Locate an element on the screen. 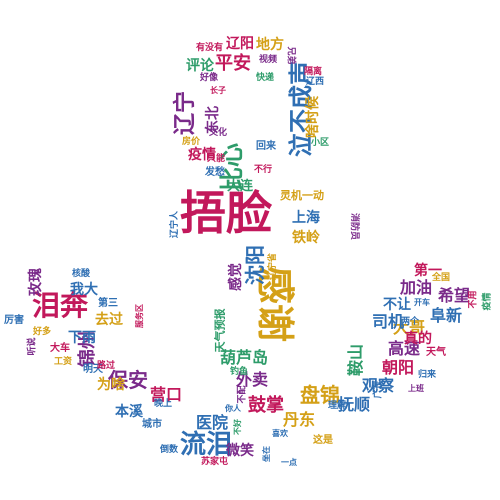 The width and height of the screenshot is (500, 500). word: 快递 is located at coordinates (265, 78).